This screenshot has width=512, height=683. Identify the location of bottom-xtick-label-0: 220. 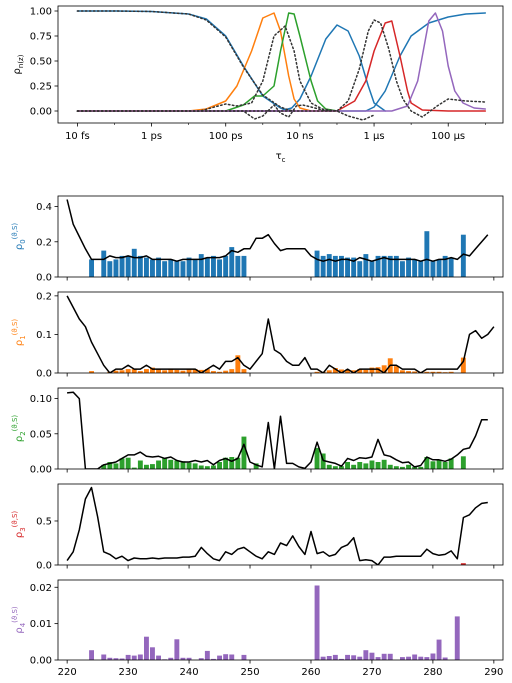
(67, 672).